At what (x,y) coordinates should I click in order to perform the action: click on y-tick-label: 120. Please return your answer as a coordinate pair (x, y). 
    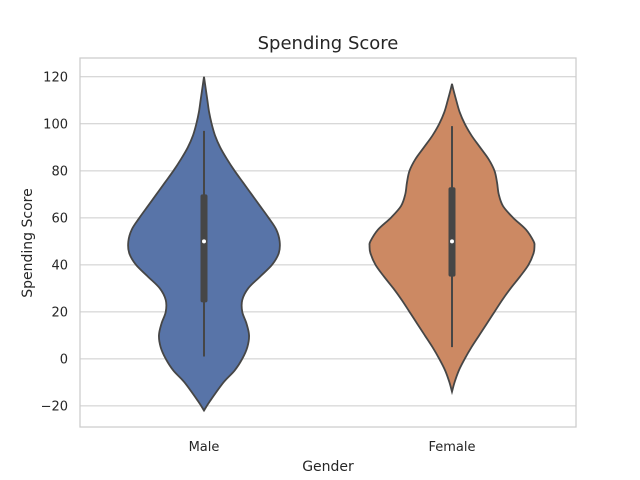
    Looking at the image, I should click on (55, 77).